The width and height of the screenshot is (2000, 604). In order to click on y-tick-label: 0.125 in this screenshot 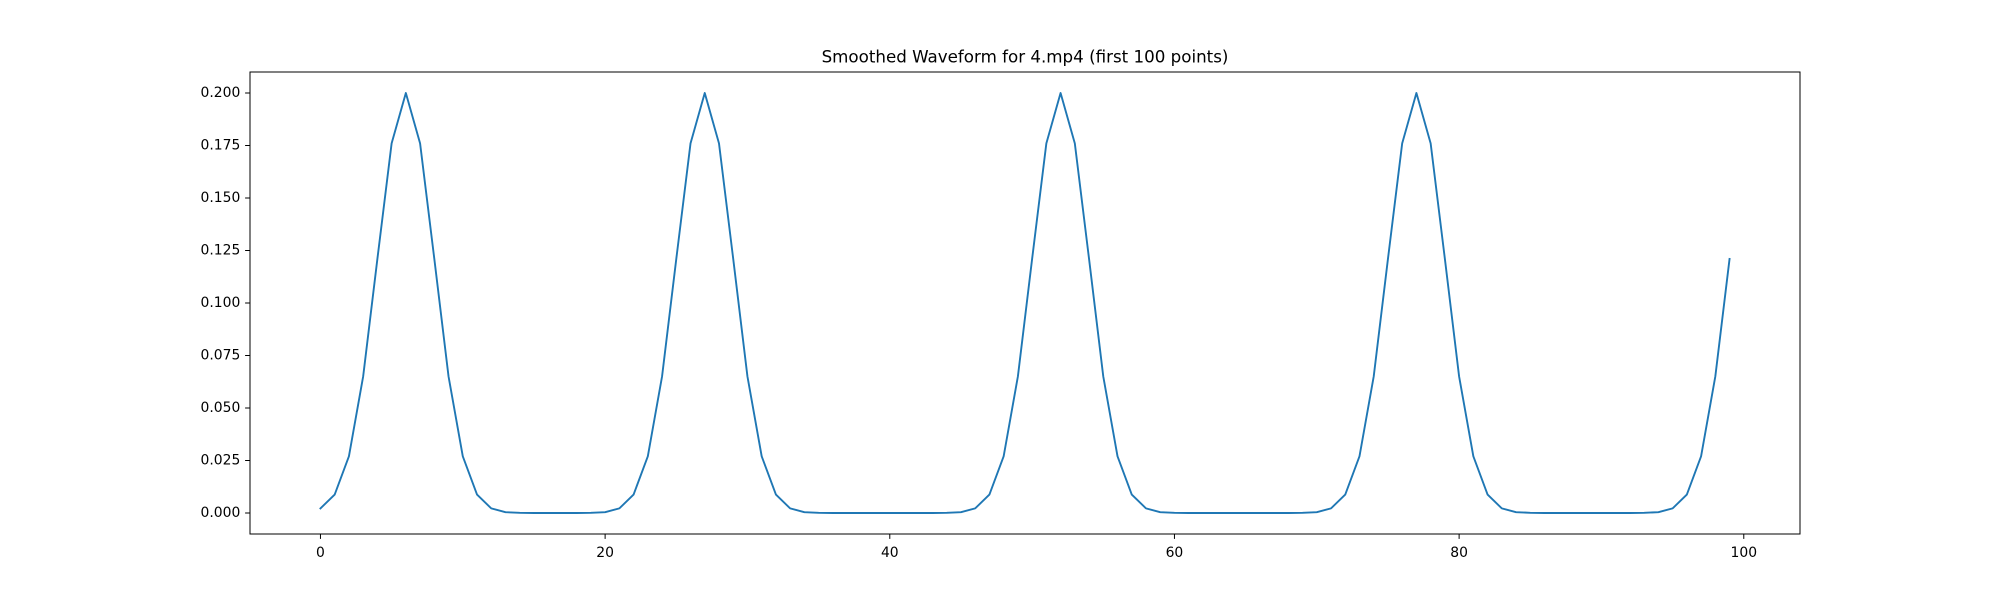, I will do `click(221, 251)`.